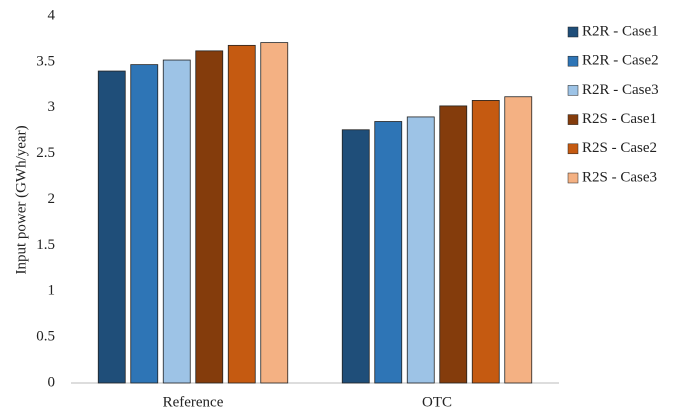  Describe the element at coordinates (52, 107) in the screenshot. I see `y-tick-label: 3` at that location.